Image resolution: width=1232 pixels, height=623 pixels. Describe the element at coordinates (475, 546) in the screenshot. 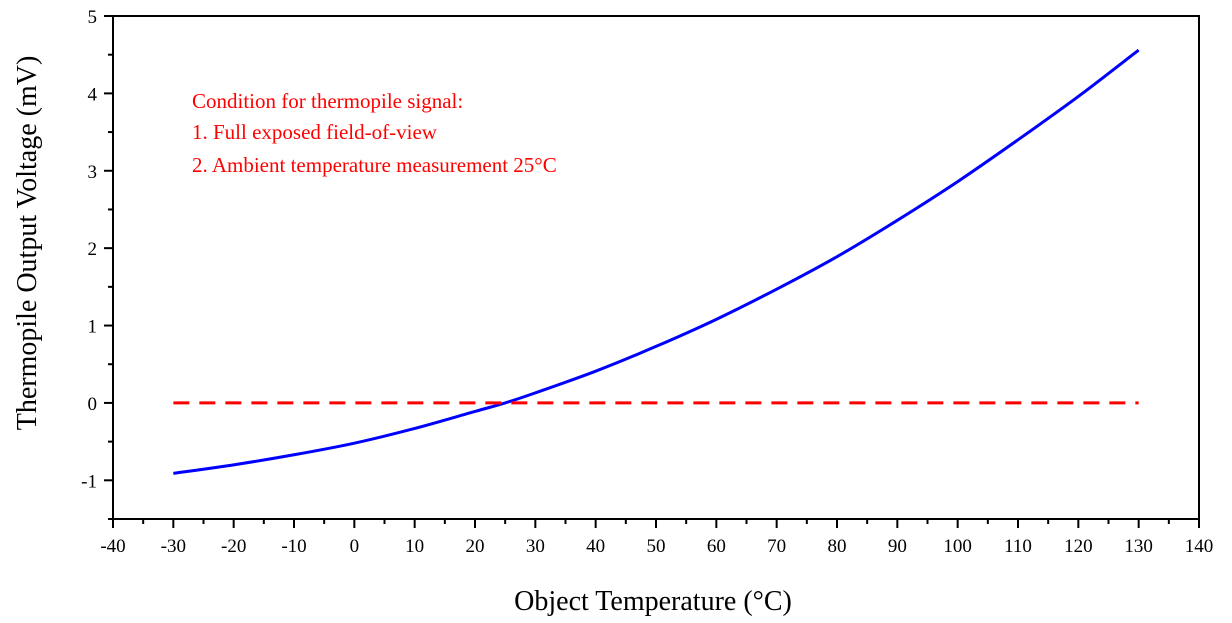

I see `x-tick-label: 20` at that location.